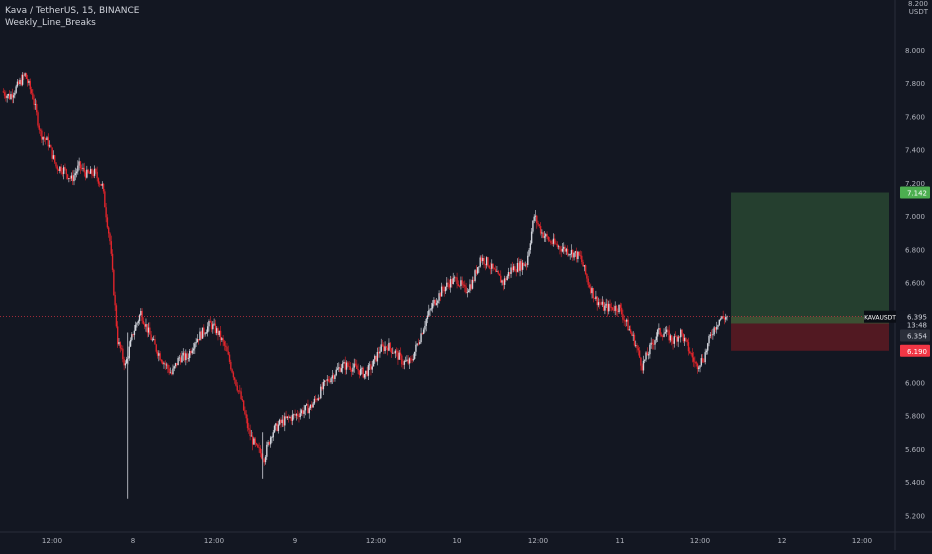 This screenshot has height=554, width=932. What do you see at coordinates (72, 11) in the screenshot?
I see `symbol-title: Kava / TetherUS, 15, BINANCE` at bounding box center [72, 11].